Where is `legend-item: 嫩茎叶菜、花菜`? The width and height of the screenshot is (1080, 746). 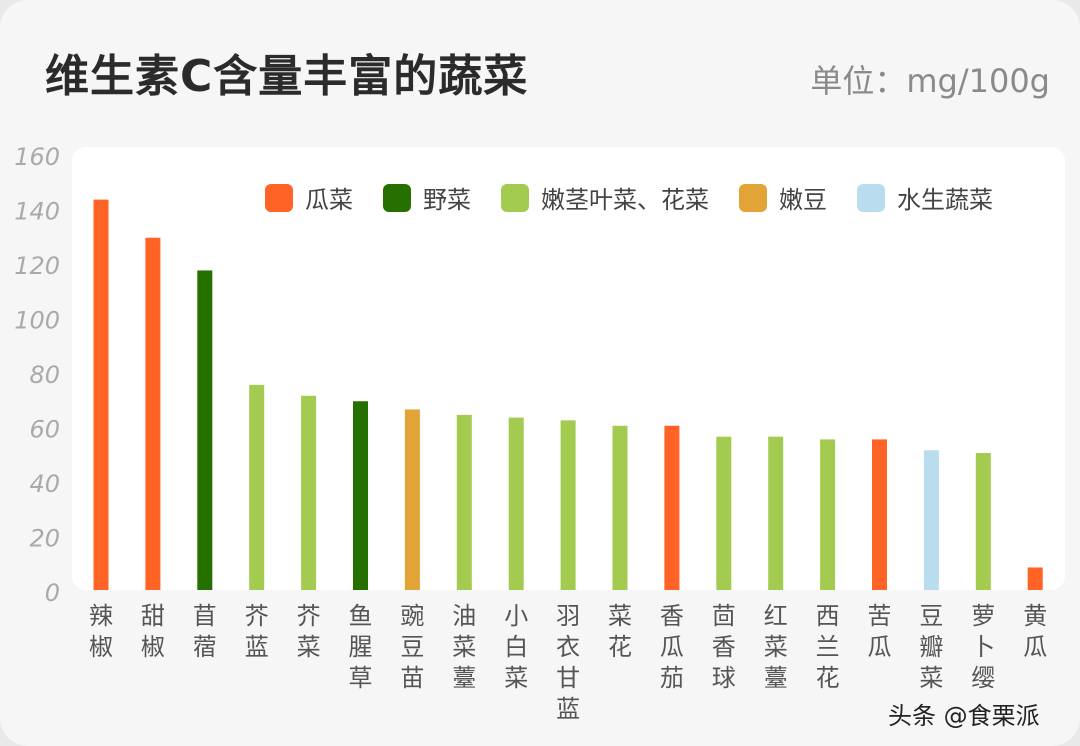
legend-item: 嫩茎叶菜、花菜 is located at coordinates (605, 197).